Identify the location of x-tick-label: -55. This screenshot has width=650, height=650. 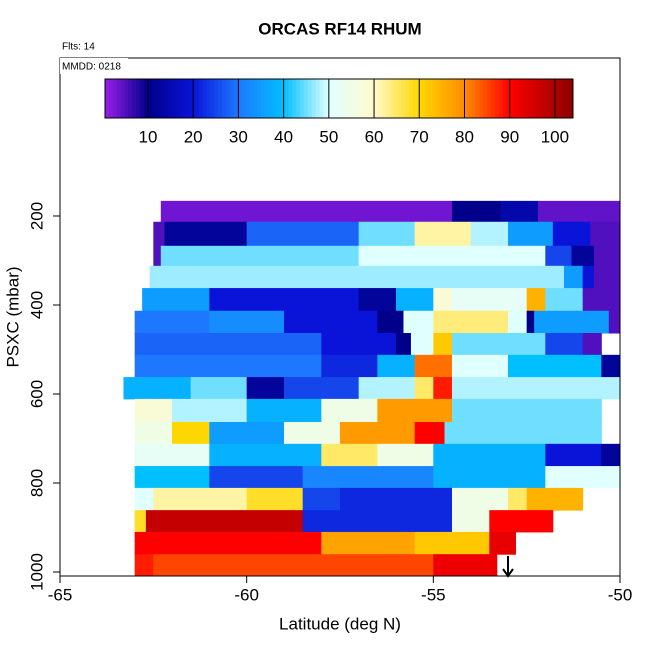
(433, 594).